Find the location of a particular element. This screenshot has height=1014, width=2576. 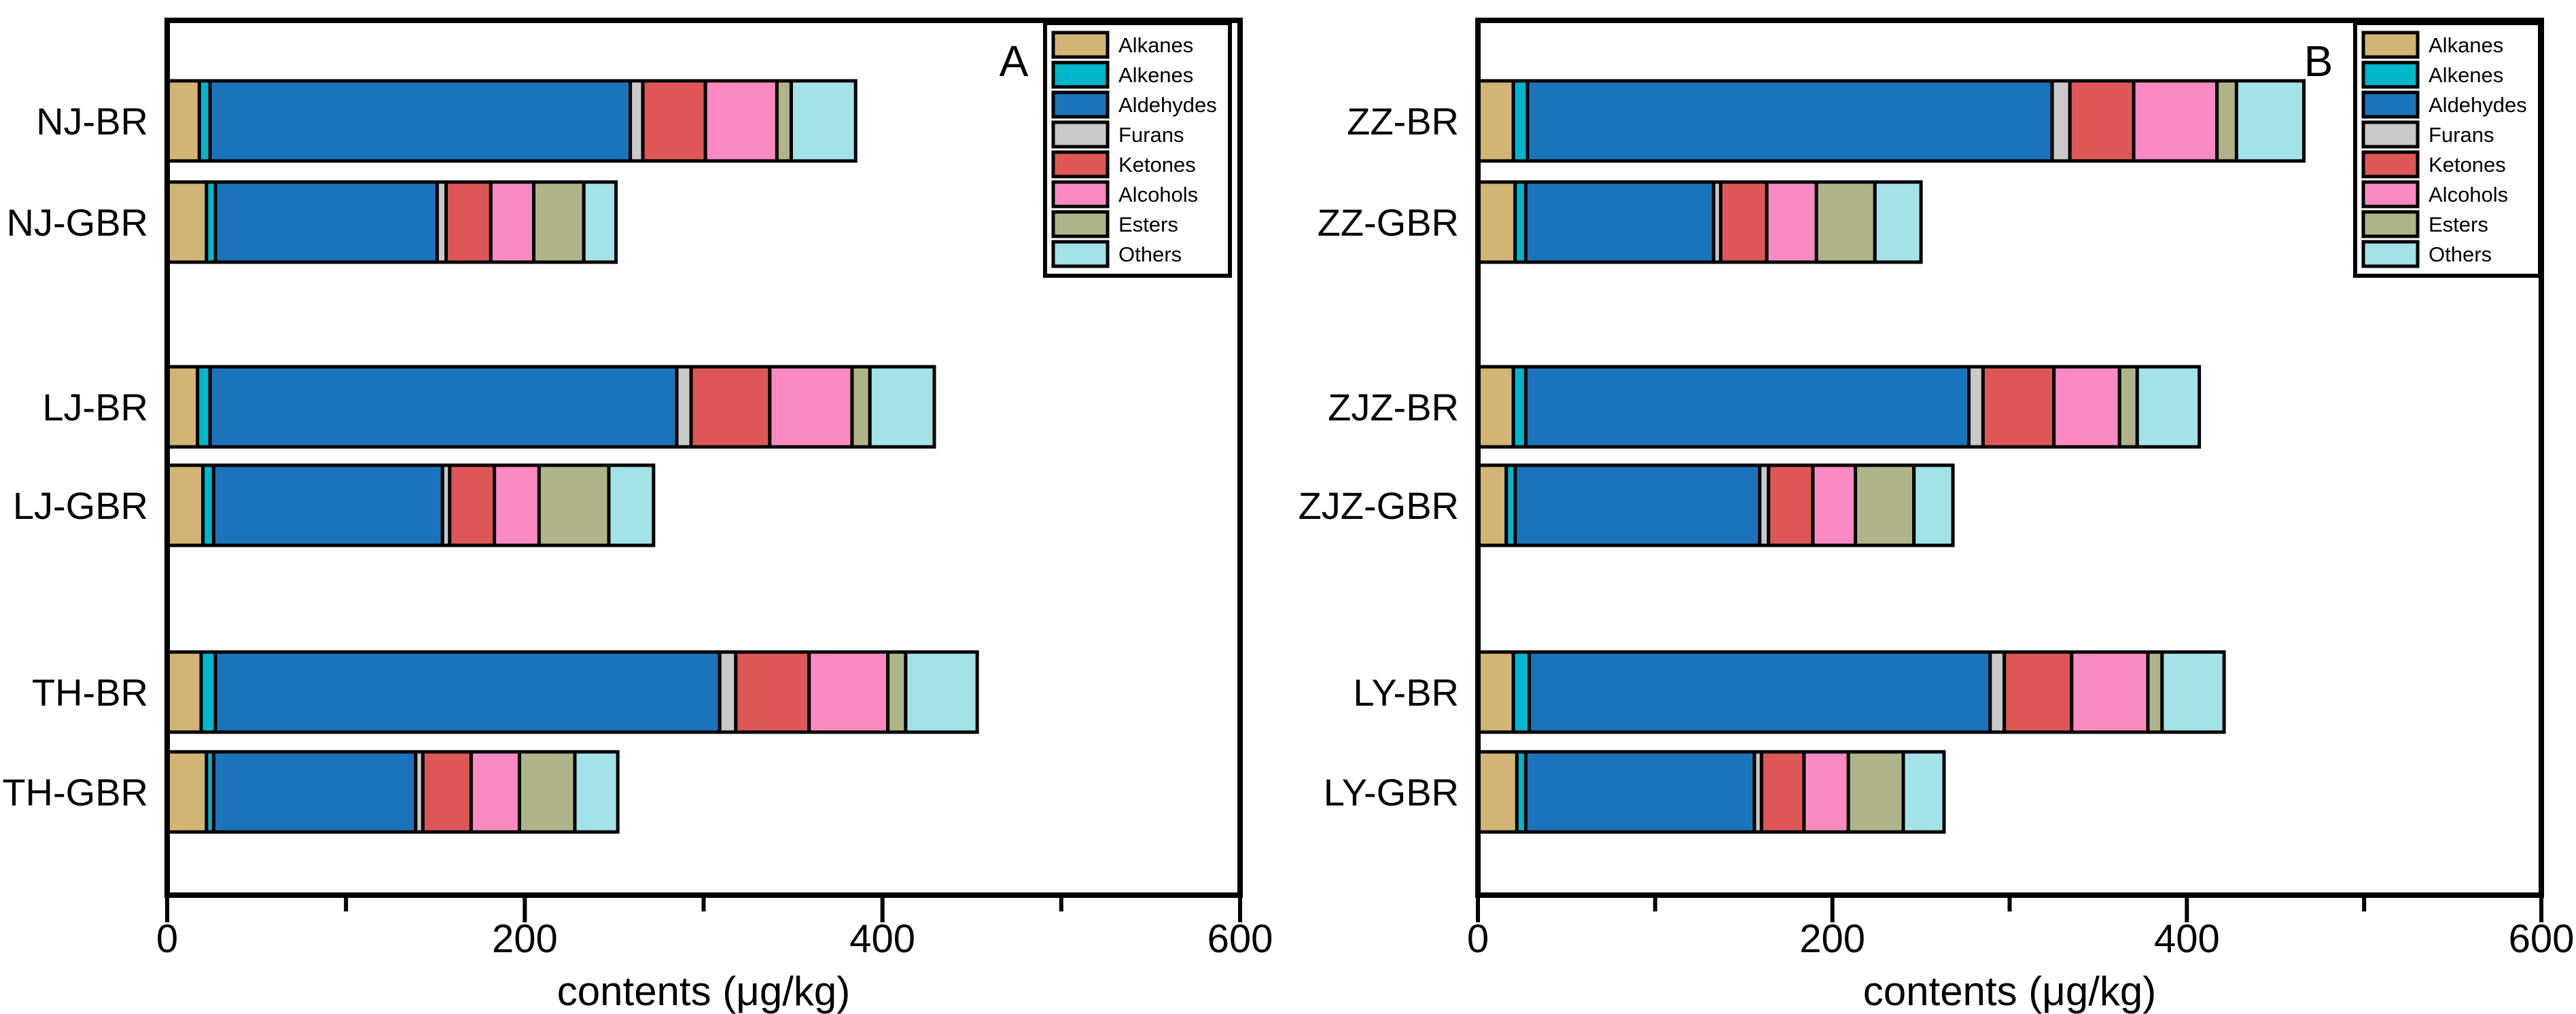

bar-row-TH-GBR is located at coordinates (392, 792).